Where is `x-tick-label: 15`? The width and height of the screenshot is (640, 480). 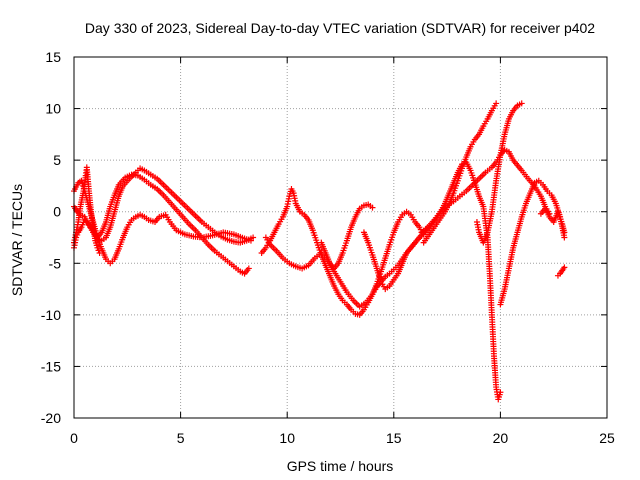
x-tick-label: 15 is located at coordinates (394, 438).